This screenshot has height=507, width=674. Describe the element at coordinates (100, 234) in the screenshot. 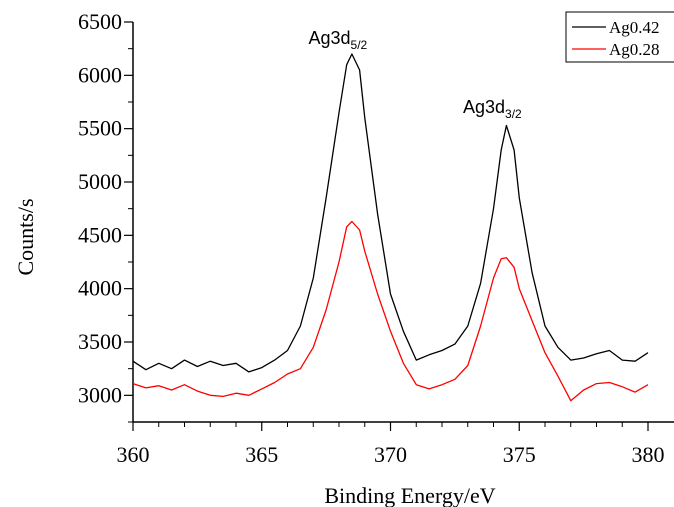

I see `y-tick-label: 4500` at that location.